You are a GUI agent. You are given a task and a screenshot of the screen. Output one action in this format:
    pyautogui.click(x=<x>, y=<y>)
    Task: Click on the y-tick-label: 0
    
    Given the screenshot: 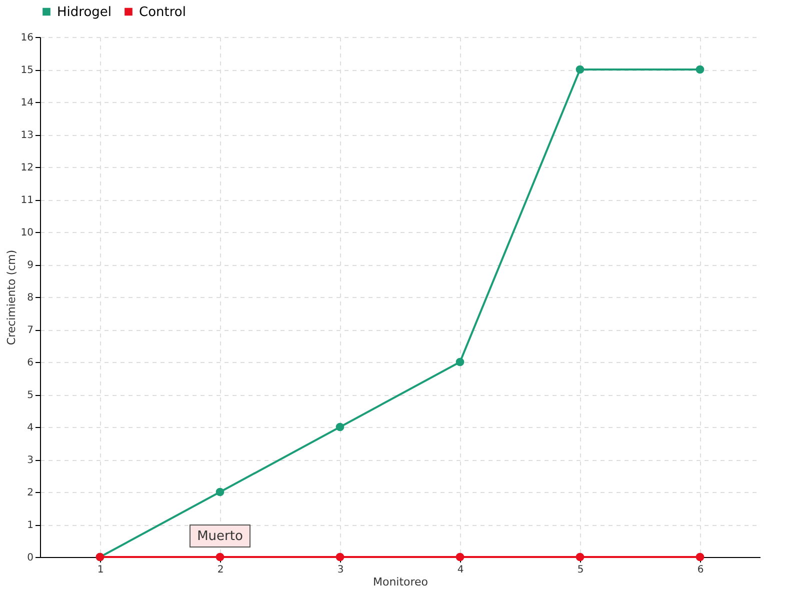 What is the action you would take?
    pyautogui.click(x=30, y=558)
    